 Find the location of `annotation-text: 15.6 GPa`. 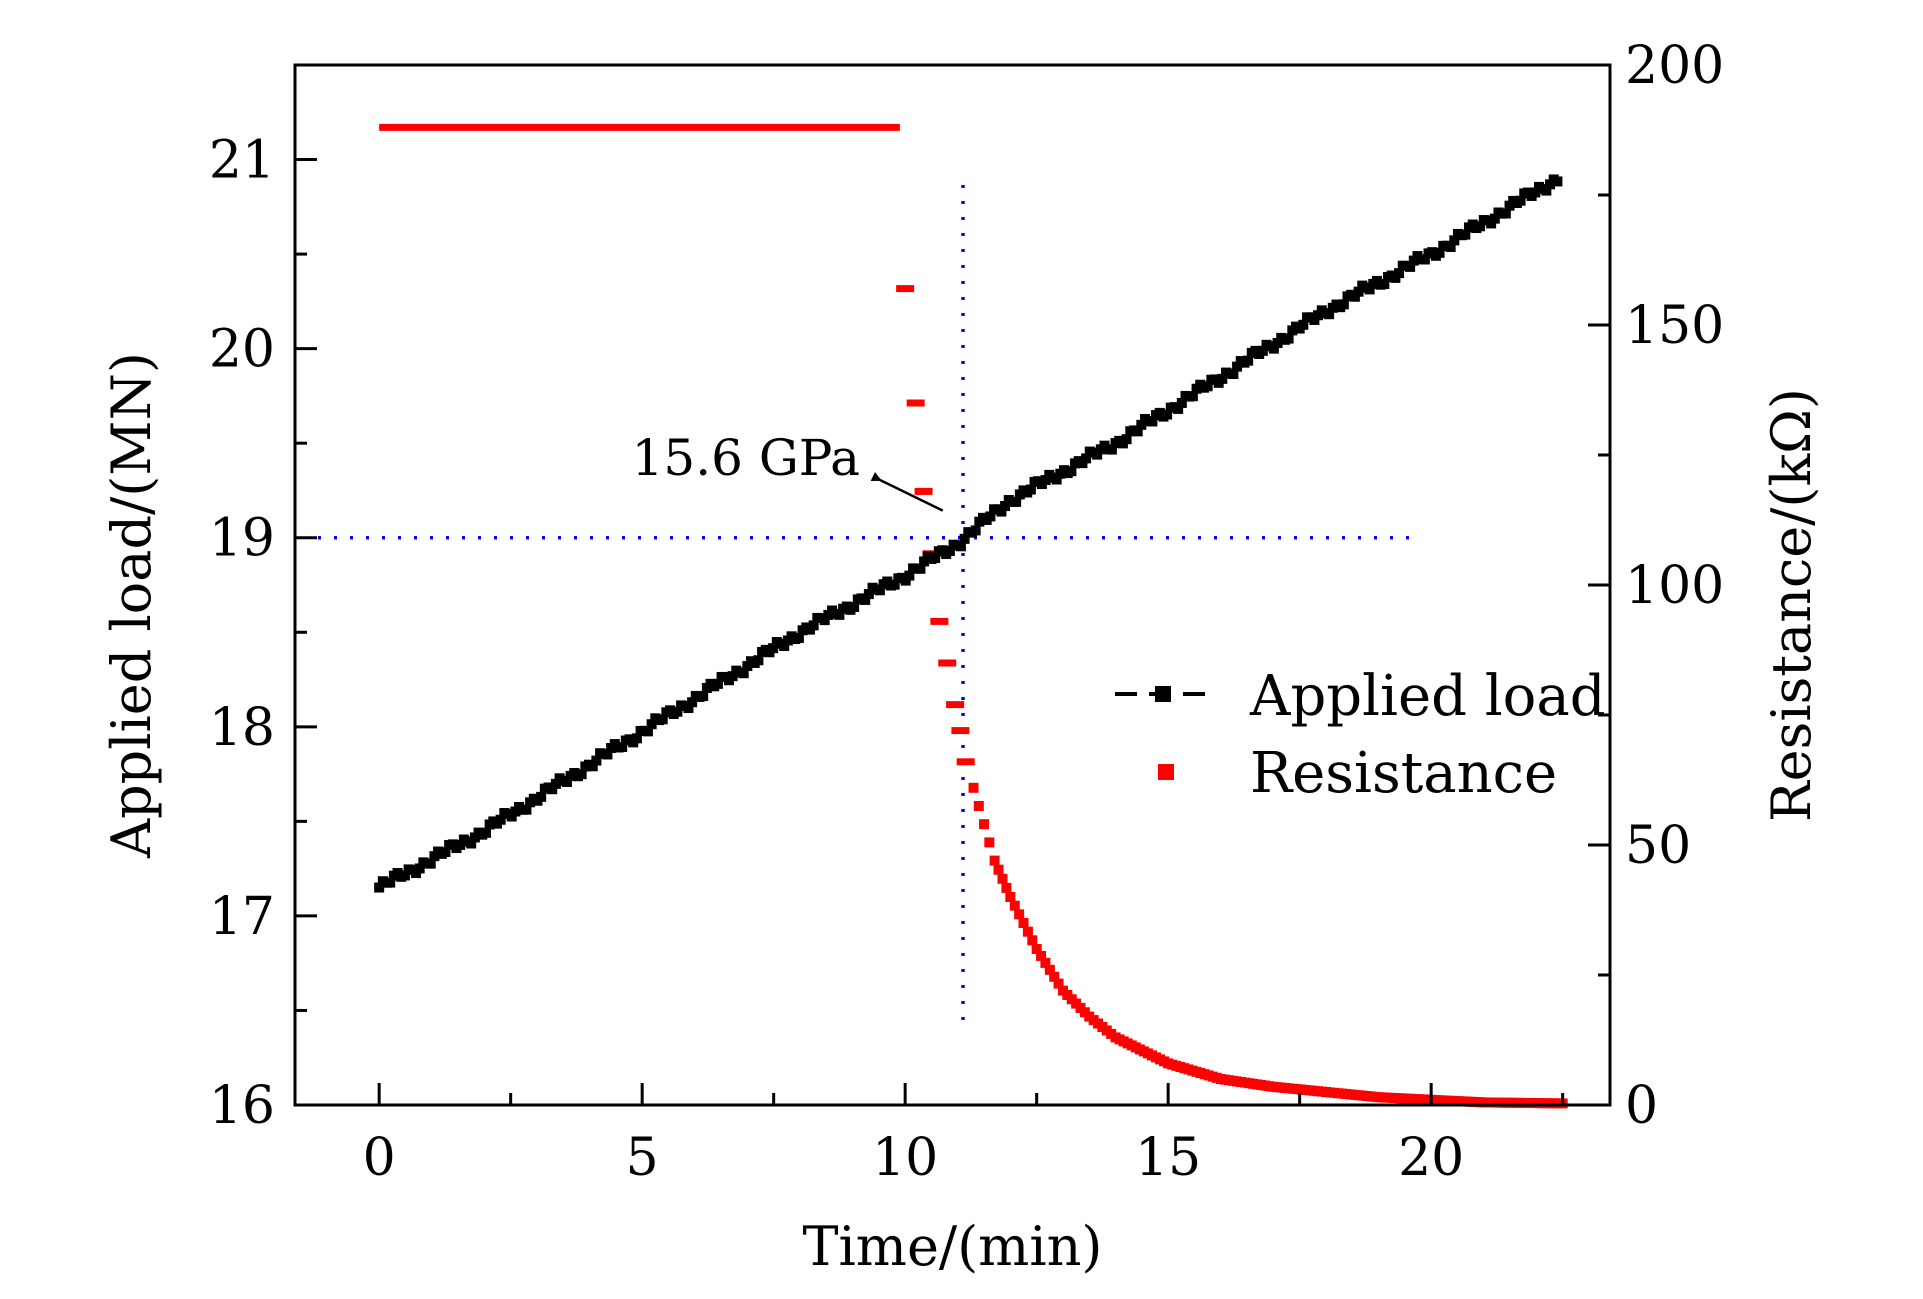

annotation-text: 15.6 GPa is located at coordinates (746, 458).